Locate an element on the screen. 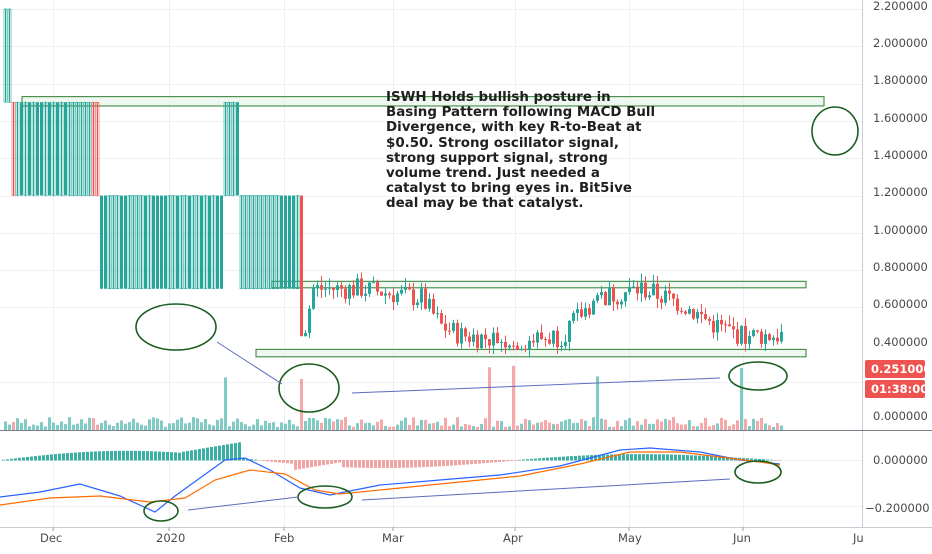  resistance-zone-1.5 is located at coordinates (423, 101).